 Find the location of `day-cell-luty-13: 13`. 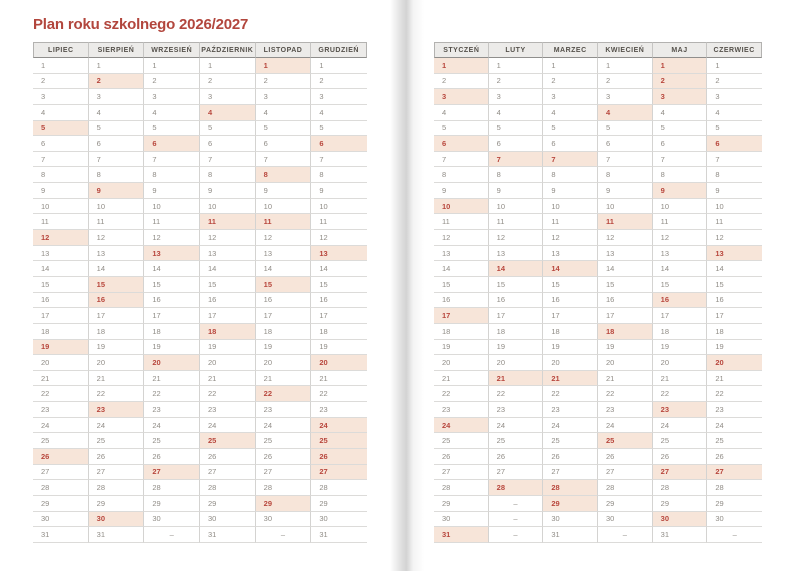

day-cell-luty-13: 13 is located at coordinates (516, 253).